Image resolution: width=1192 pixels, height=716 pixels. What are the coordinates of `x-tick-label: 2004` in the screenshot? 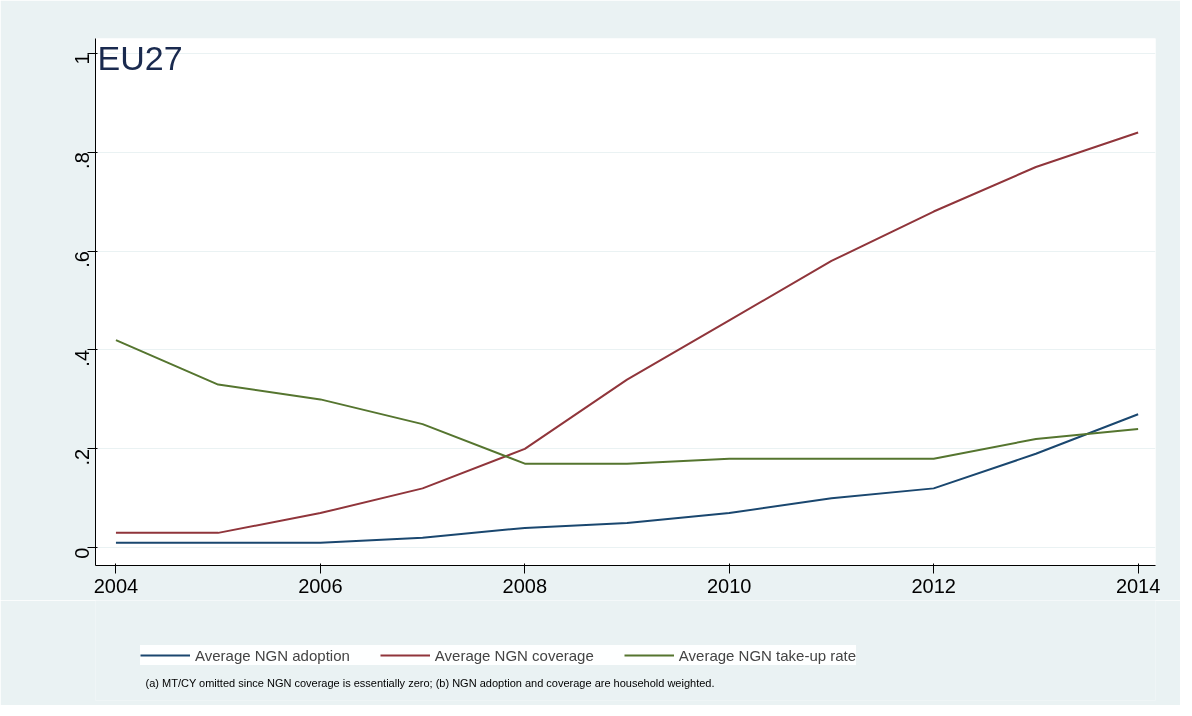 It's located at (116, 585).